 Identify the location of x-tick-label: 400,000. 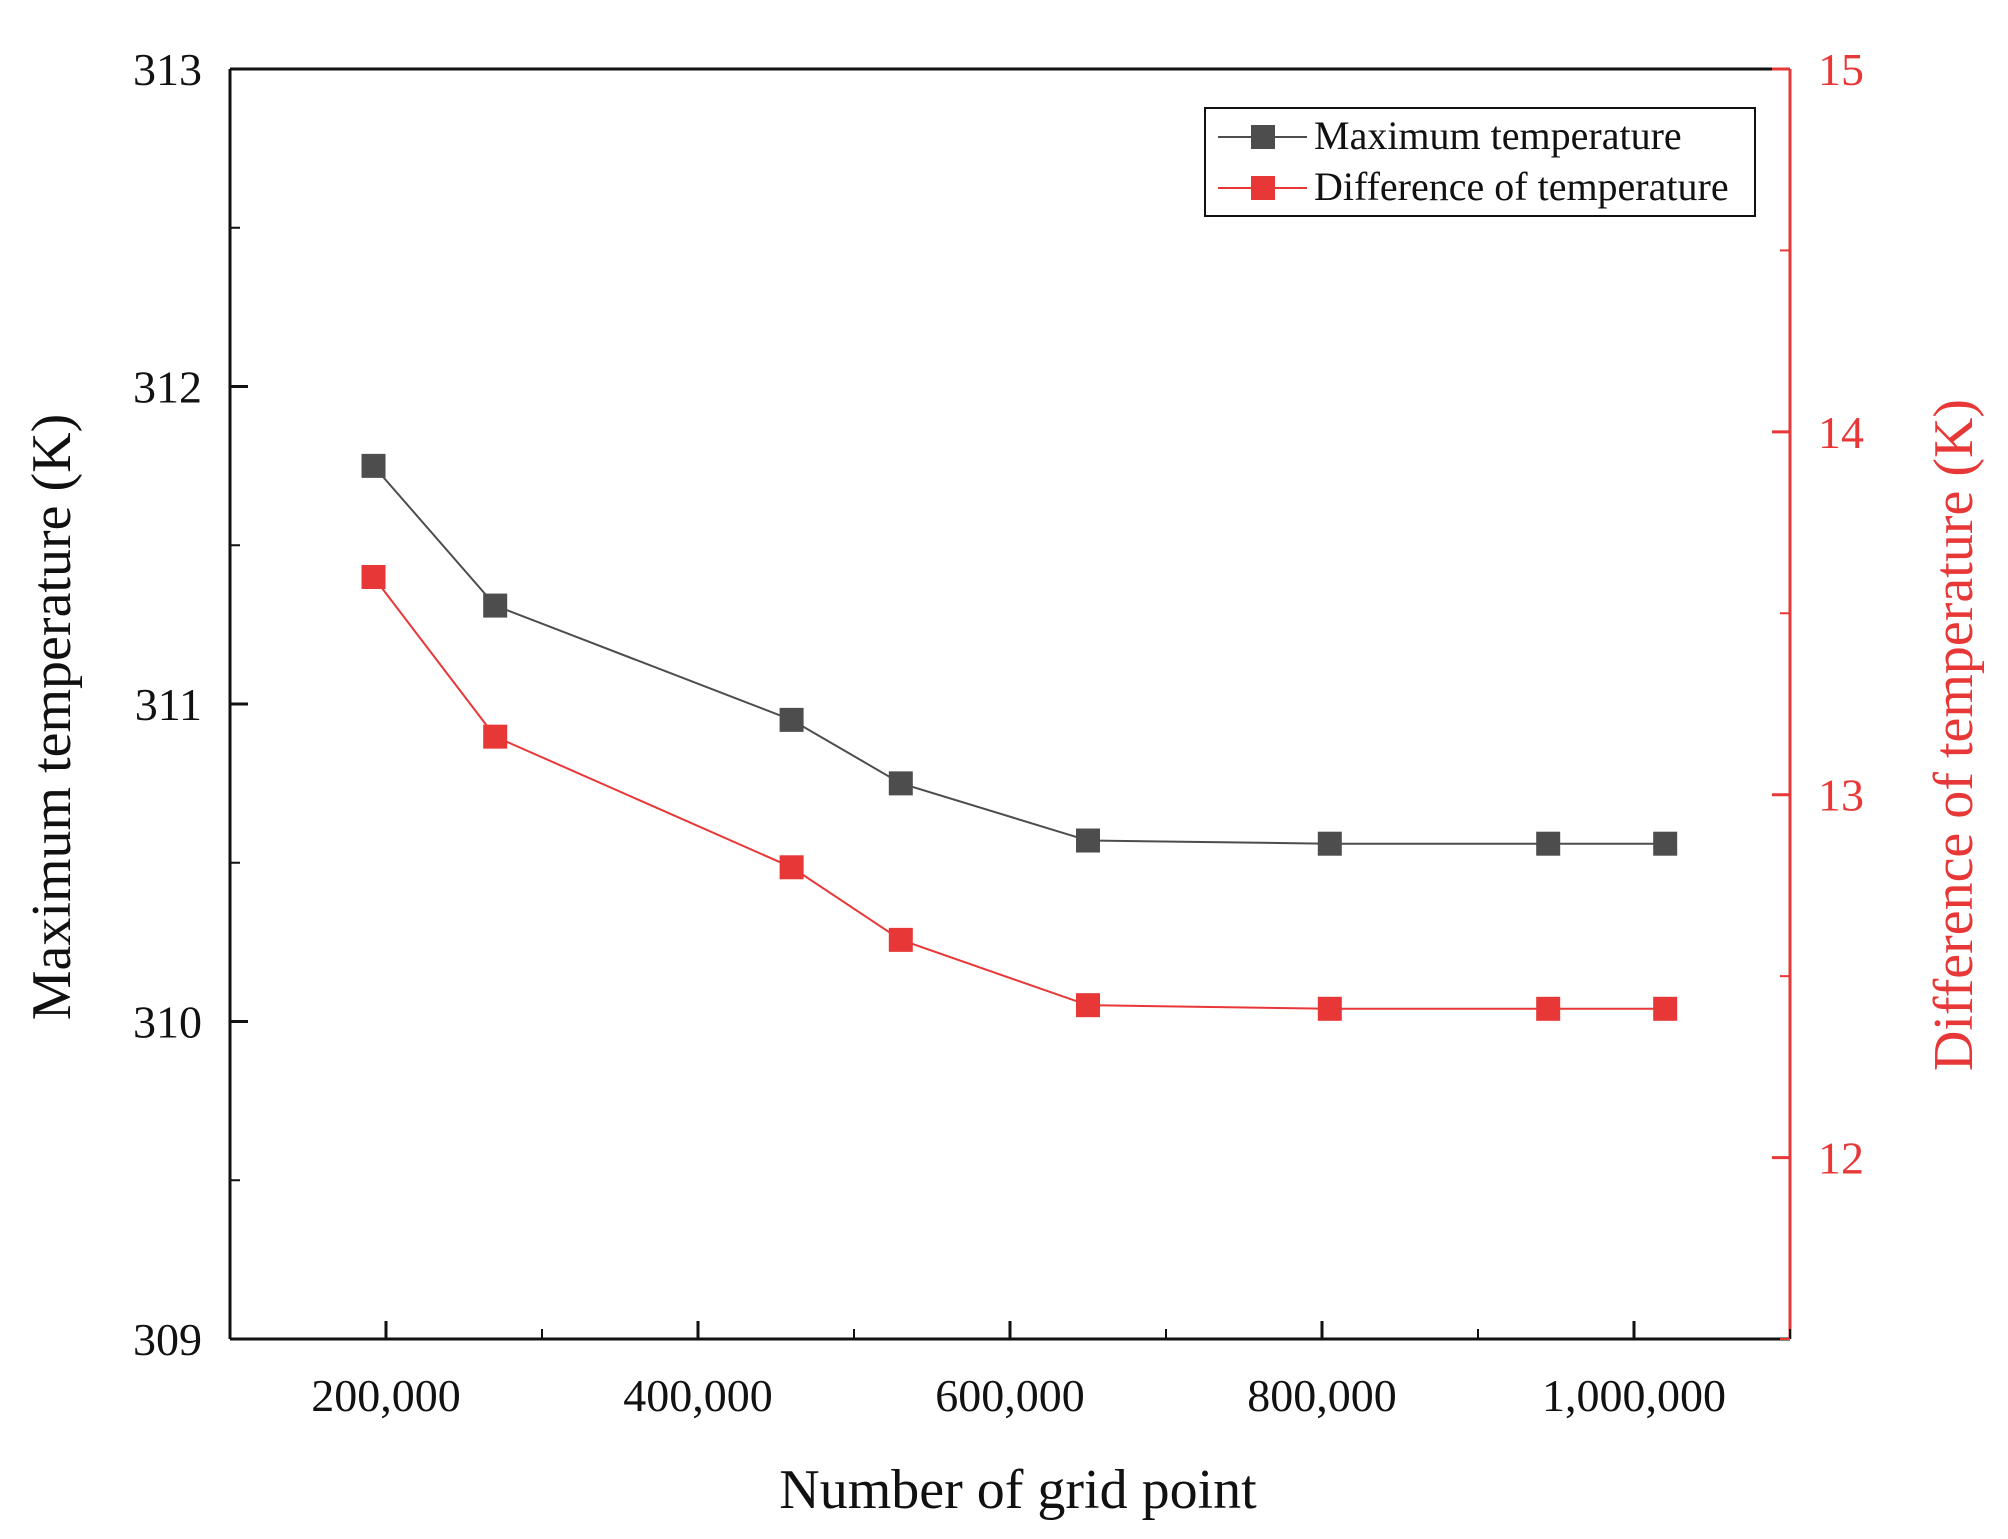
(698, 1395).